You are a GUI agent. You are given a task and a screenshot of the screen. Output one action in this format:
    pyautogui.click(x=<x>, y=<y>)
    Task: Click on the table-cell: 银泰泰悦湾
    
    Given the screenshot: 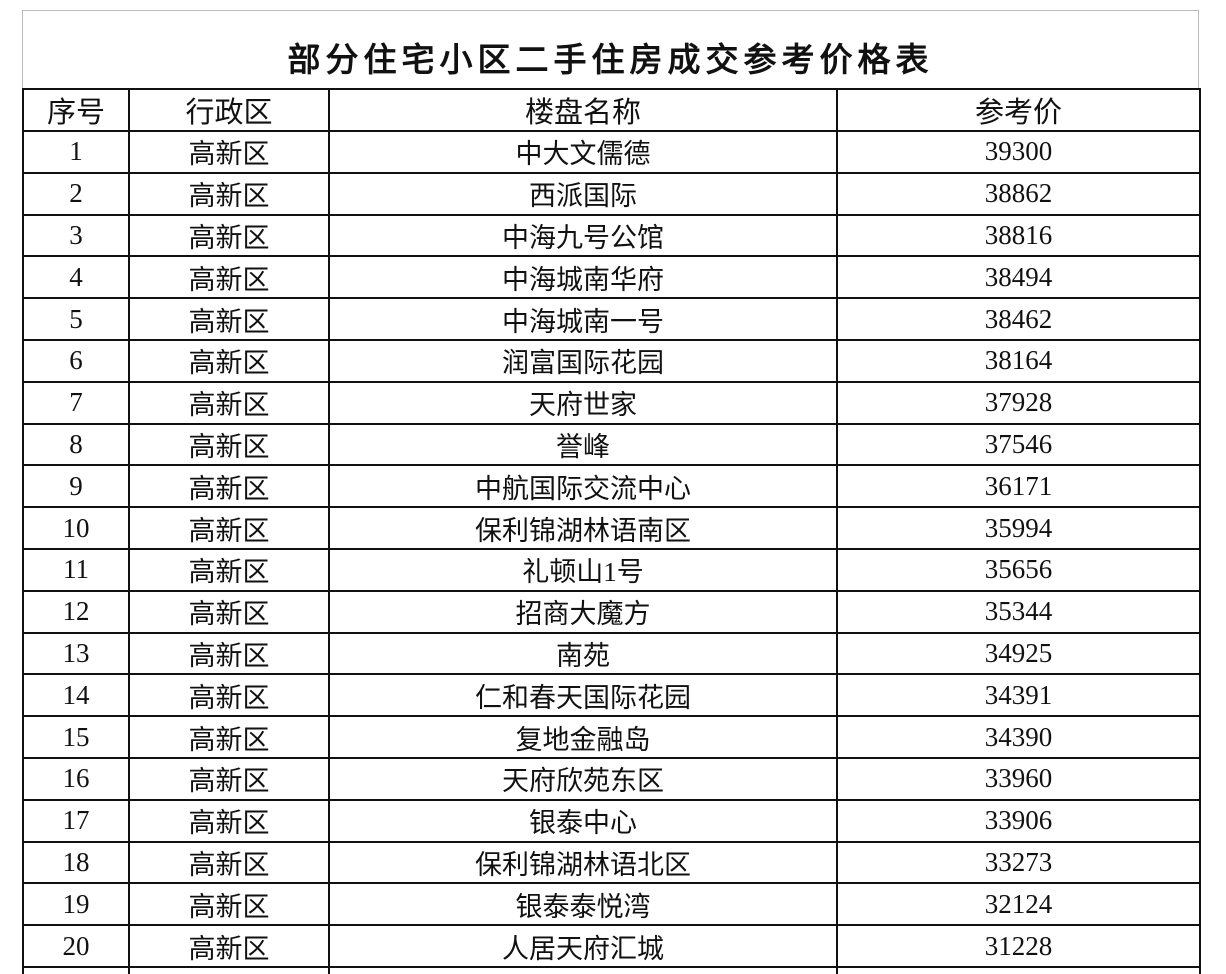 What is the action you would take?
    pyautogui.click(x=584, y=905)
    